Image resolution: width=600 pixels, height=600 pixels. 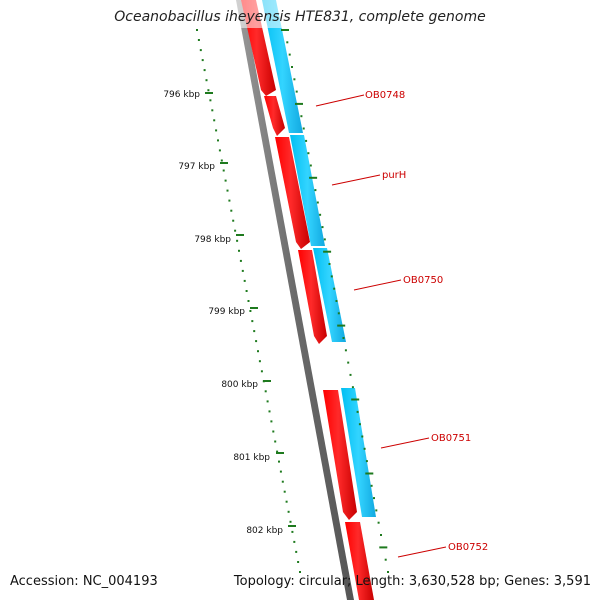 What do you see at coordinates (468, 547) in the screenshot?
I see `gene-label-ob0752: OB0752` at bounding box center [468, 547].